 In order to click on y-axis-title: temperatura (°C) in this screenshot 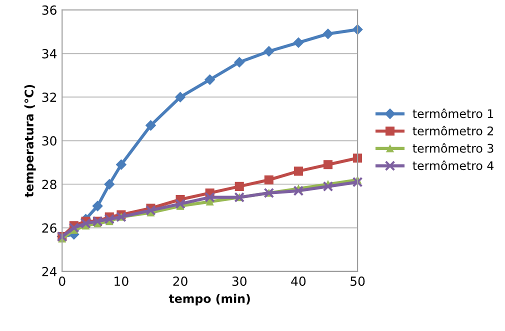, I will do `click(30, 141)`.